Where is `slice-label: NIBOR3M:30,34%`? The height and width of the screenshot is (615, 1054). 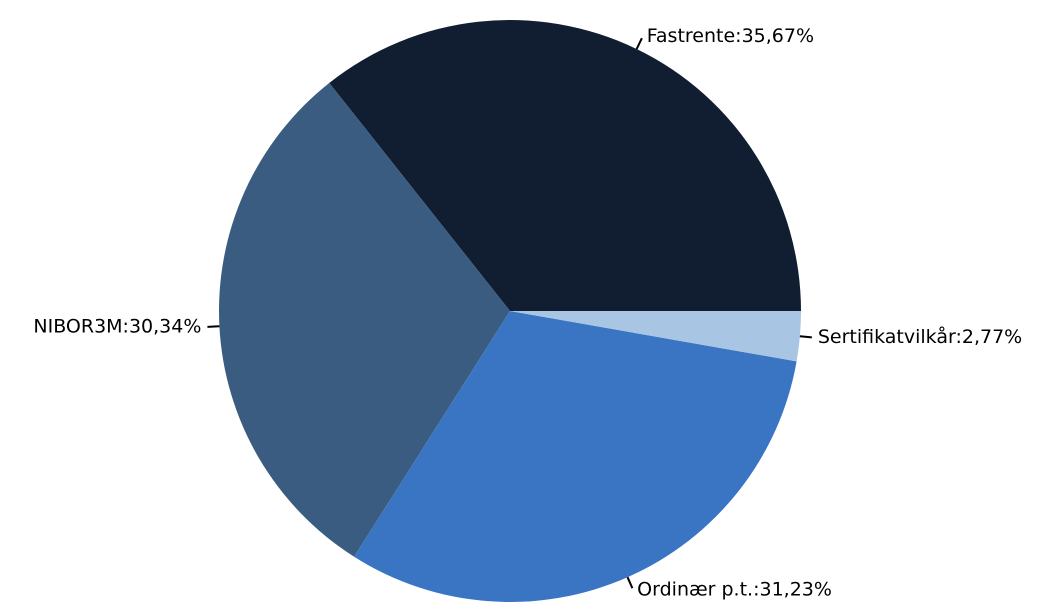 slice-label: NIBOR3M:30,34% is located at coordinates (117, 326).